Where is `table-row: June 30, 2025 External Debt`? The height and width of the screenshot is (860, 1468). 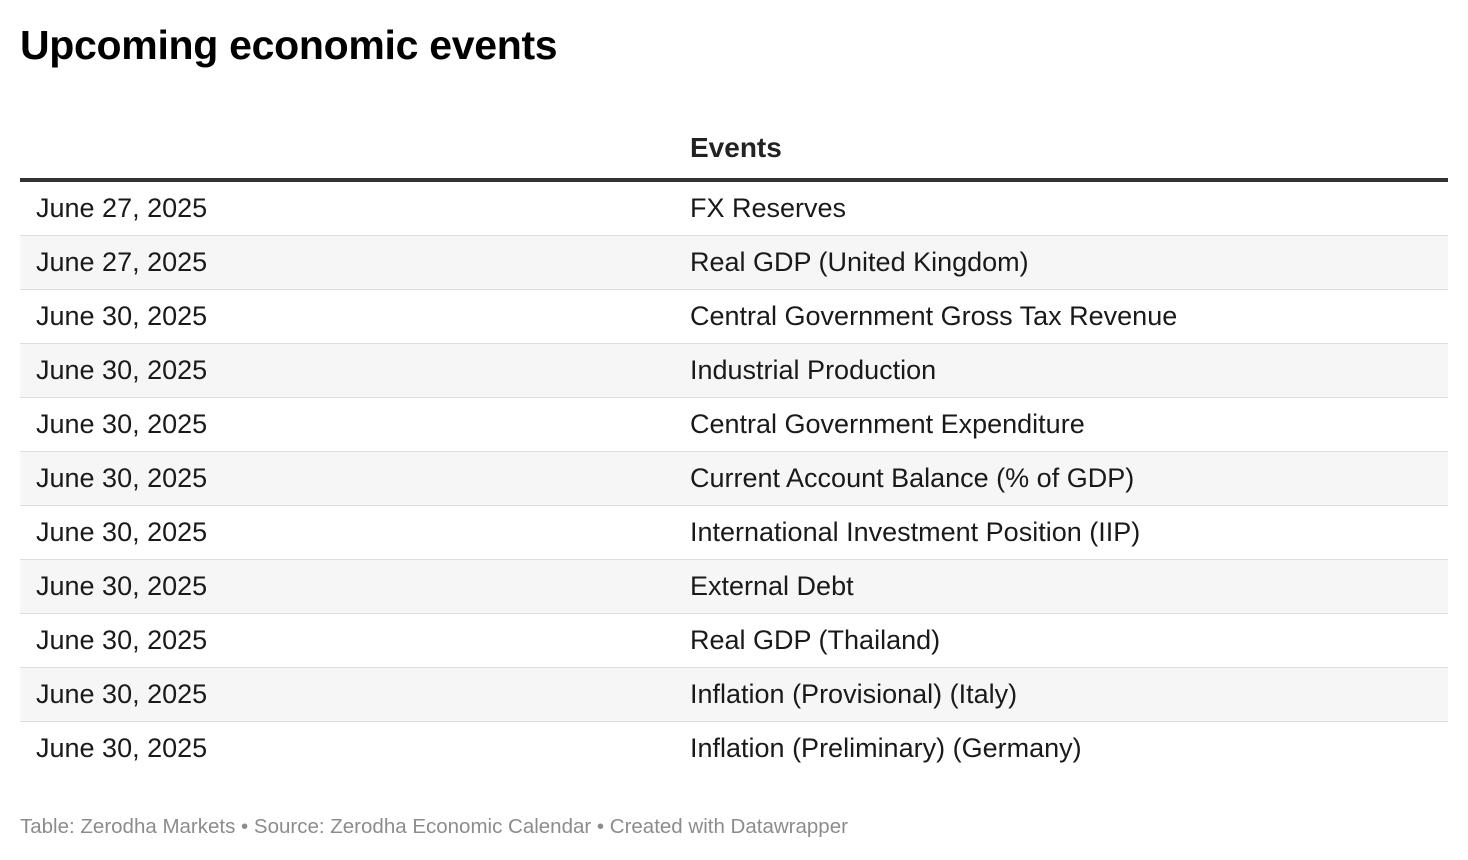 table-row: June 30, 2025 External Debt is located at coordinates (734, 586).